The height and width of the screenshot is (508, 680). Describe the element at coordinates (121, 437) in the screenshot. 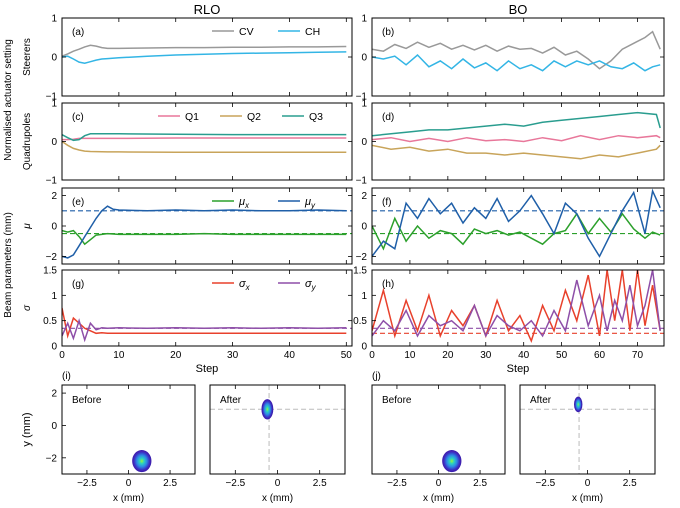

I see `beam-panel-0: Before (i) −2.5 0 2.5 x (mm) −2 0 2` at that location.